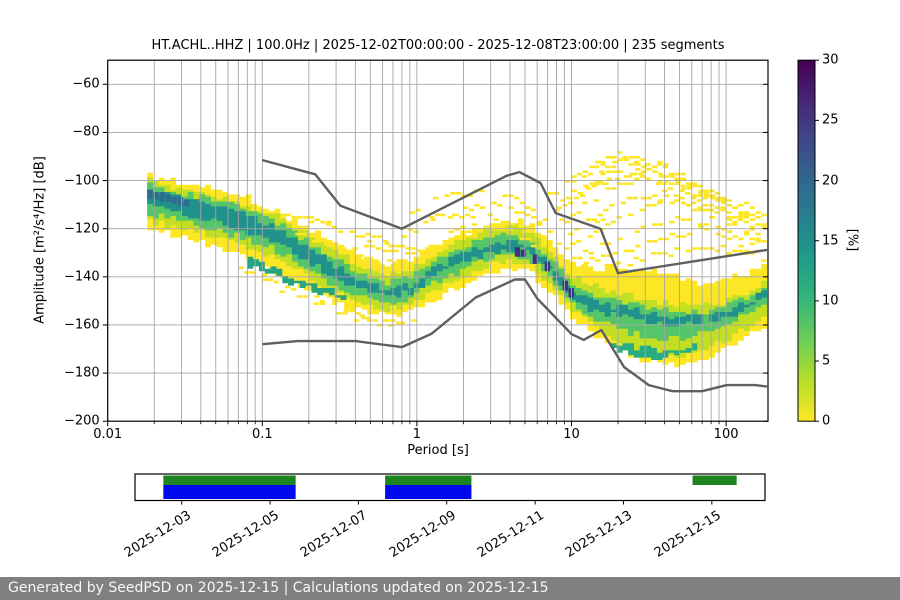  I want to click on ppsd-band-secondary-left-core, so click(297, 278).